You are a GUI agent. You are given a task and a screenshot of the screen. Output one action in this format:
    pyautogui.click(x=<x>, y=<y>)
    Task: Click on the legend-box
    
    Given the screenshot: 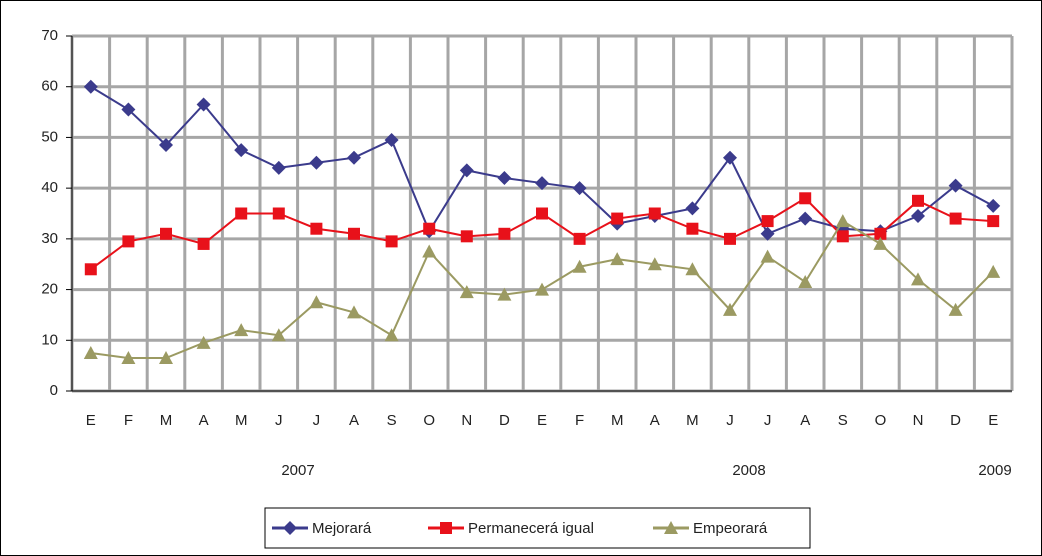 What is the action you would take?
    pyautogui.click(x=537, y=528)
    